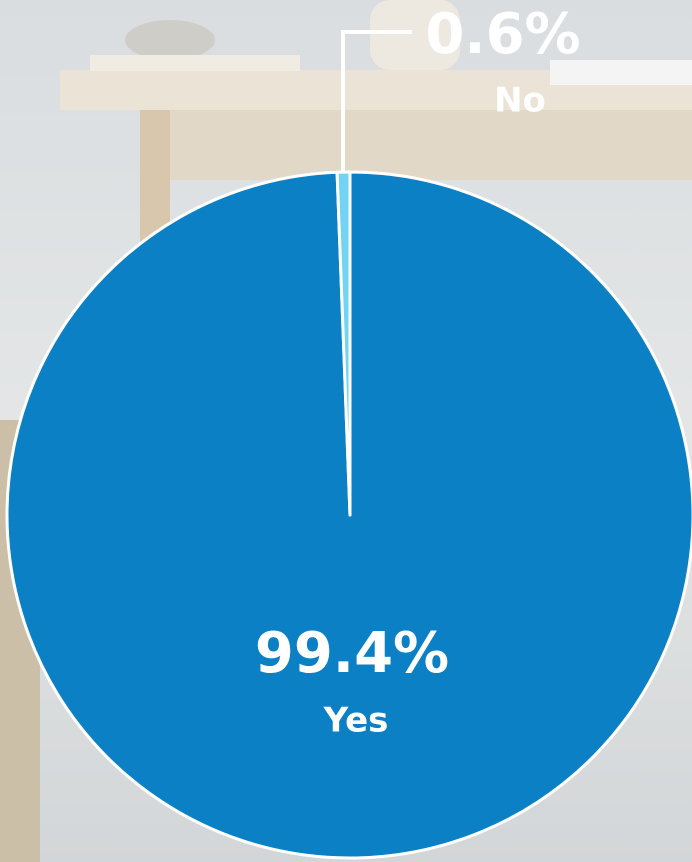 The width and height of the screenshot is (692, 862). What do you see at coordinates (376, 101) in the screenshot?
I see `leader-line` at bounding box center [376, 101].